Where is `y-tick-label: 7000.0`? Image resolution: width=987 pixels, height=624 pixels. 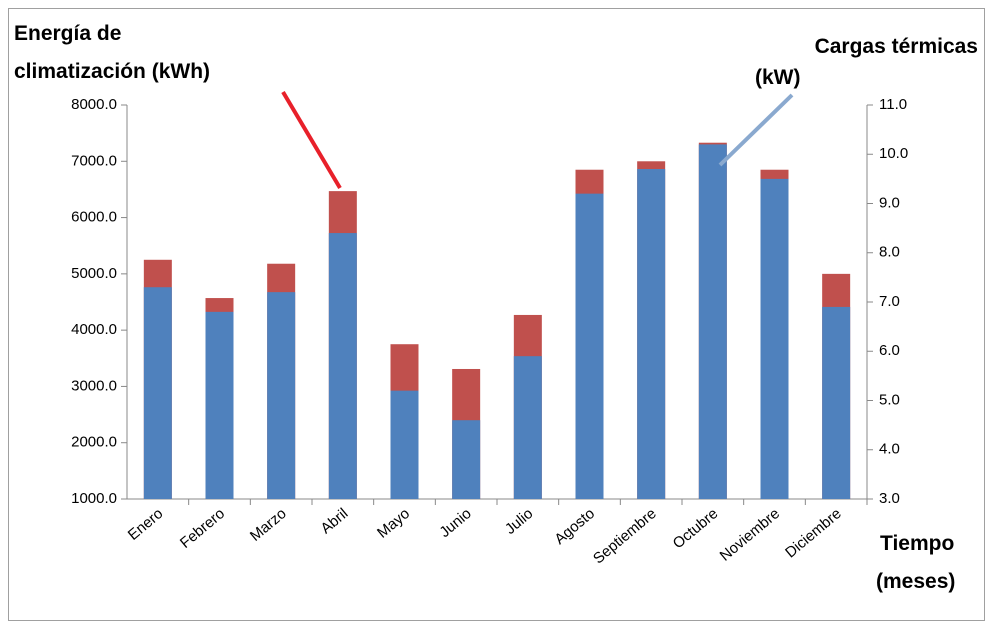 y-tick-label: 7000.0 is located at coordinates (94, 160).